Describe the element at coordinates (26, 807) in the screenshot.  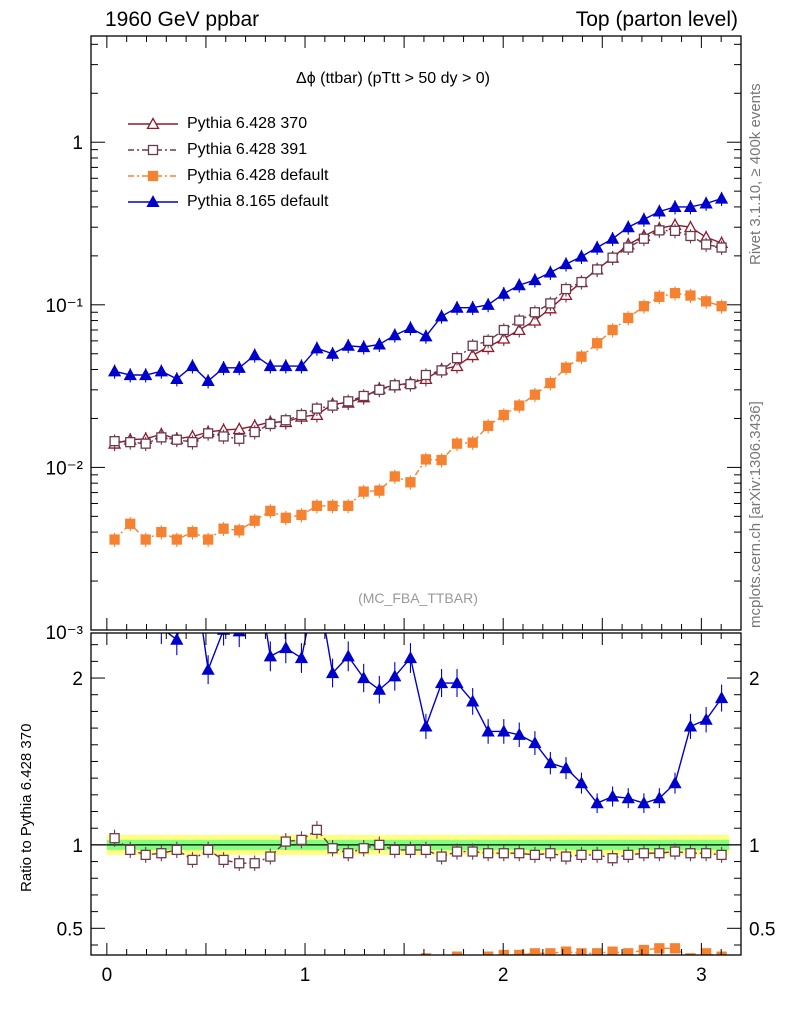
I see `ratio-y-axis-label: Ratio to Pythia 6.428 370` at that location.